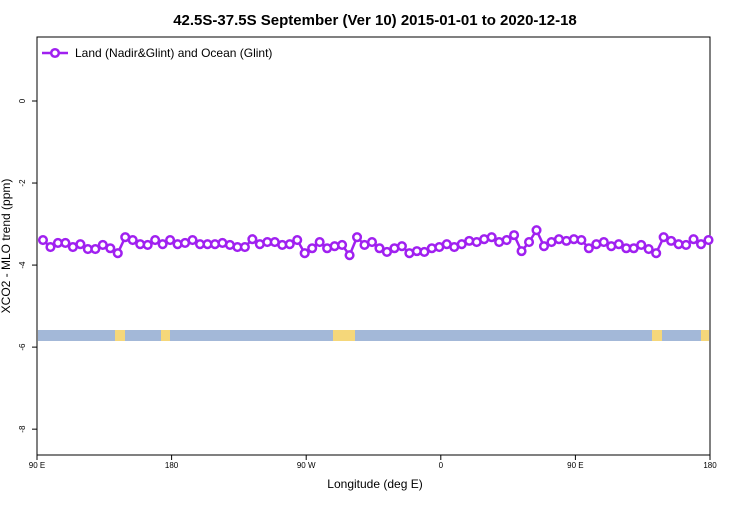 The width and height of the screenshot is (750, 505). I want to click on y-tick-label: 0, so click(22, 100).